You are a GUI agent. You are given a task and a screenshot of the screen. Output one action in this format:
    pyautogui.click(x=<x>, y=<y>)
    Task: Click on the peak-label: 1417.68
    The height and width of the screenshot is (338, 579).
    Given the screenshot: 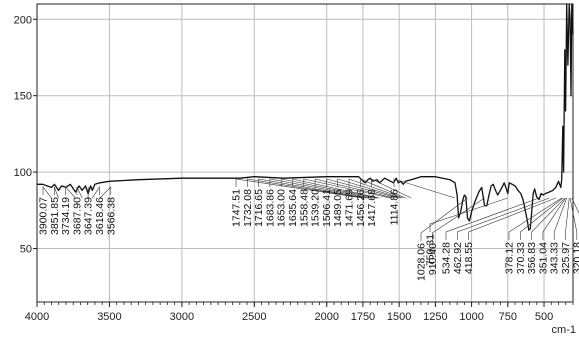 What is the action you would take?
    pyautogui.click(x=372, y=208)
    